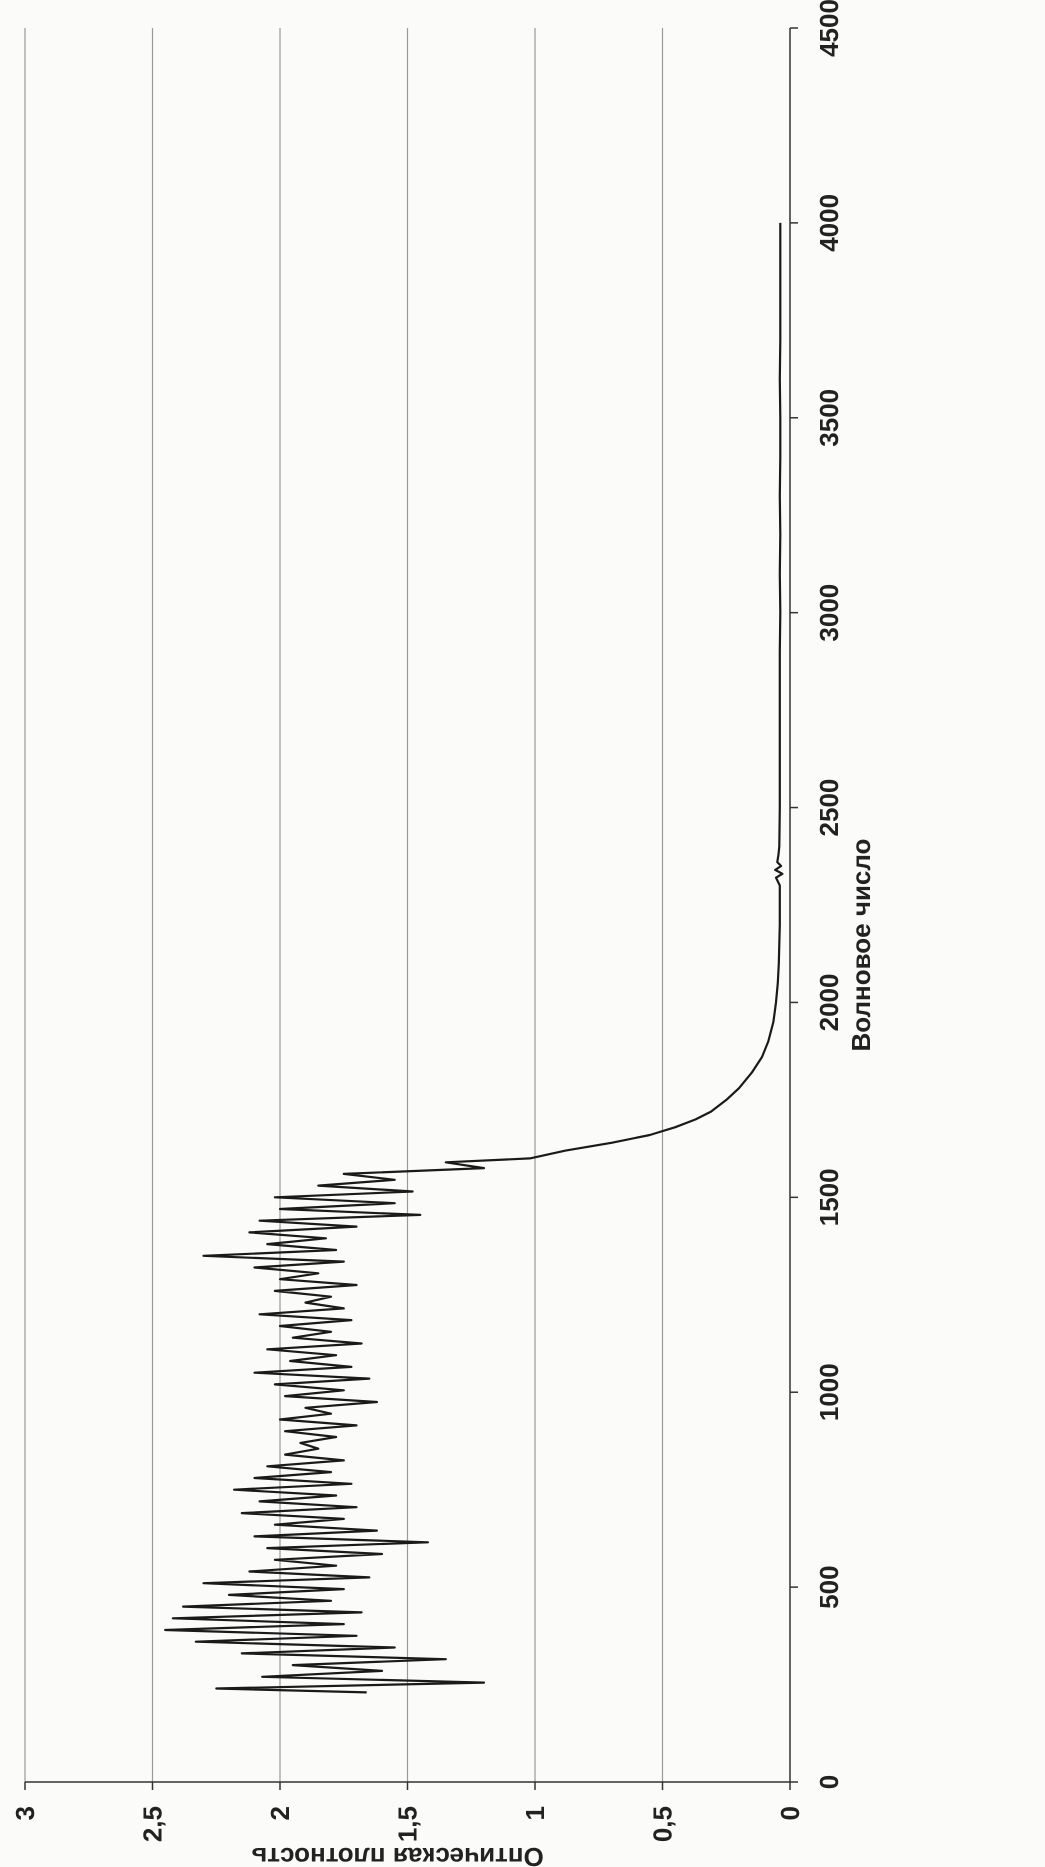 The height and width of the screenshot is (1867, 1045). What do you see at coordinates (790, 1813) in the screenshot?
I see `y-tick-label: 0` at bounding box center [790, 1813].